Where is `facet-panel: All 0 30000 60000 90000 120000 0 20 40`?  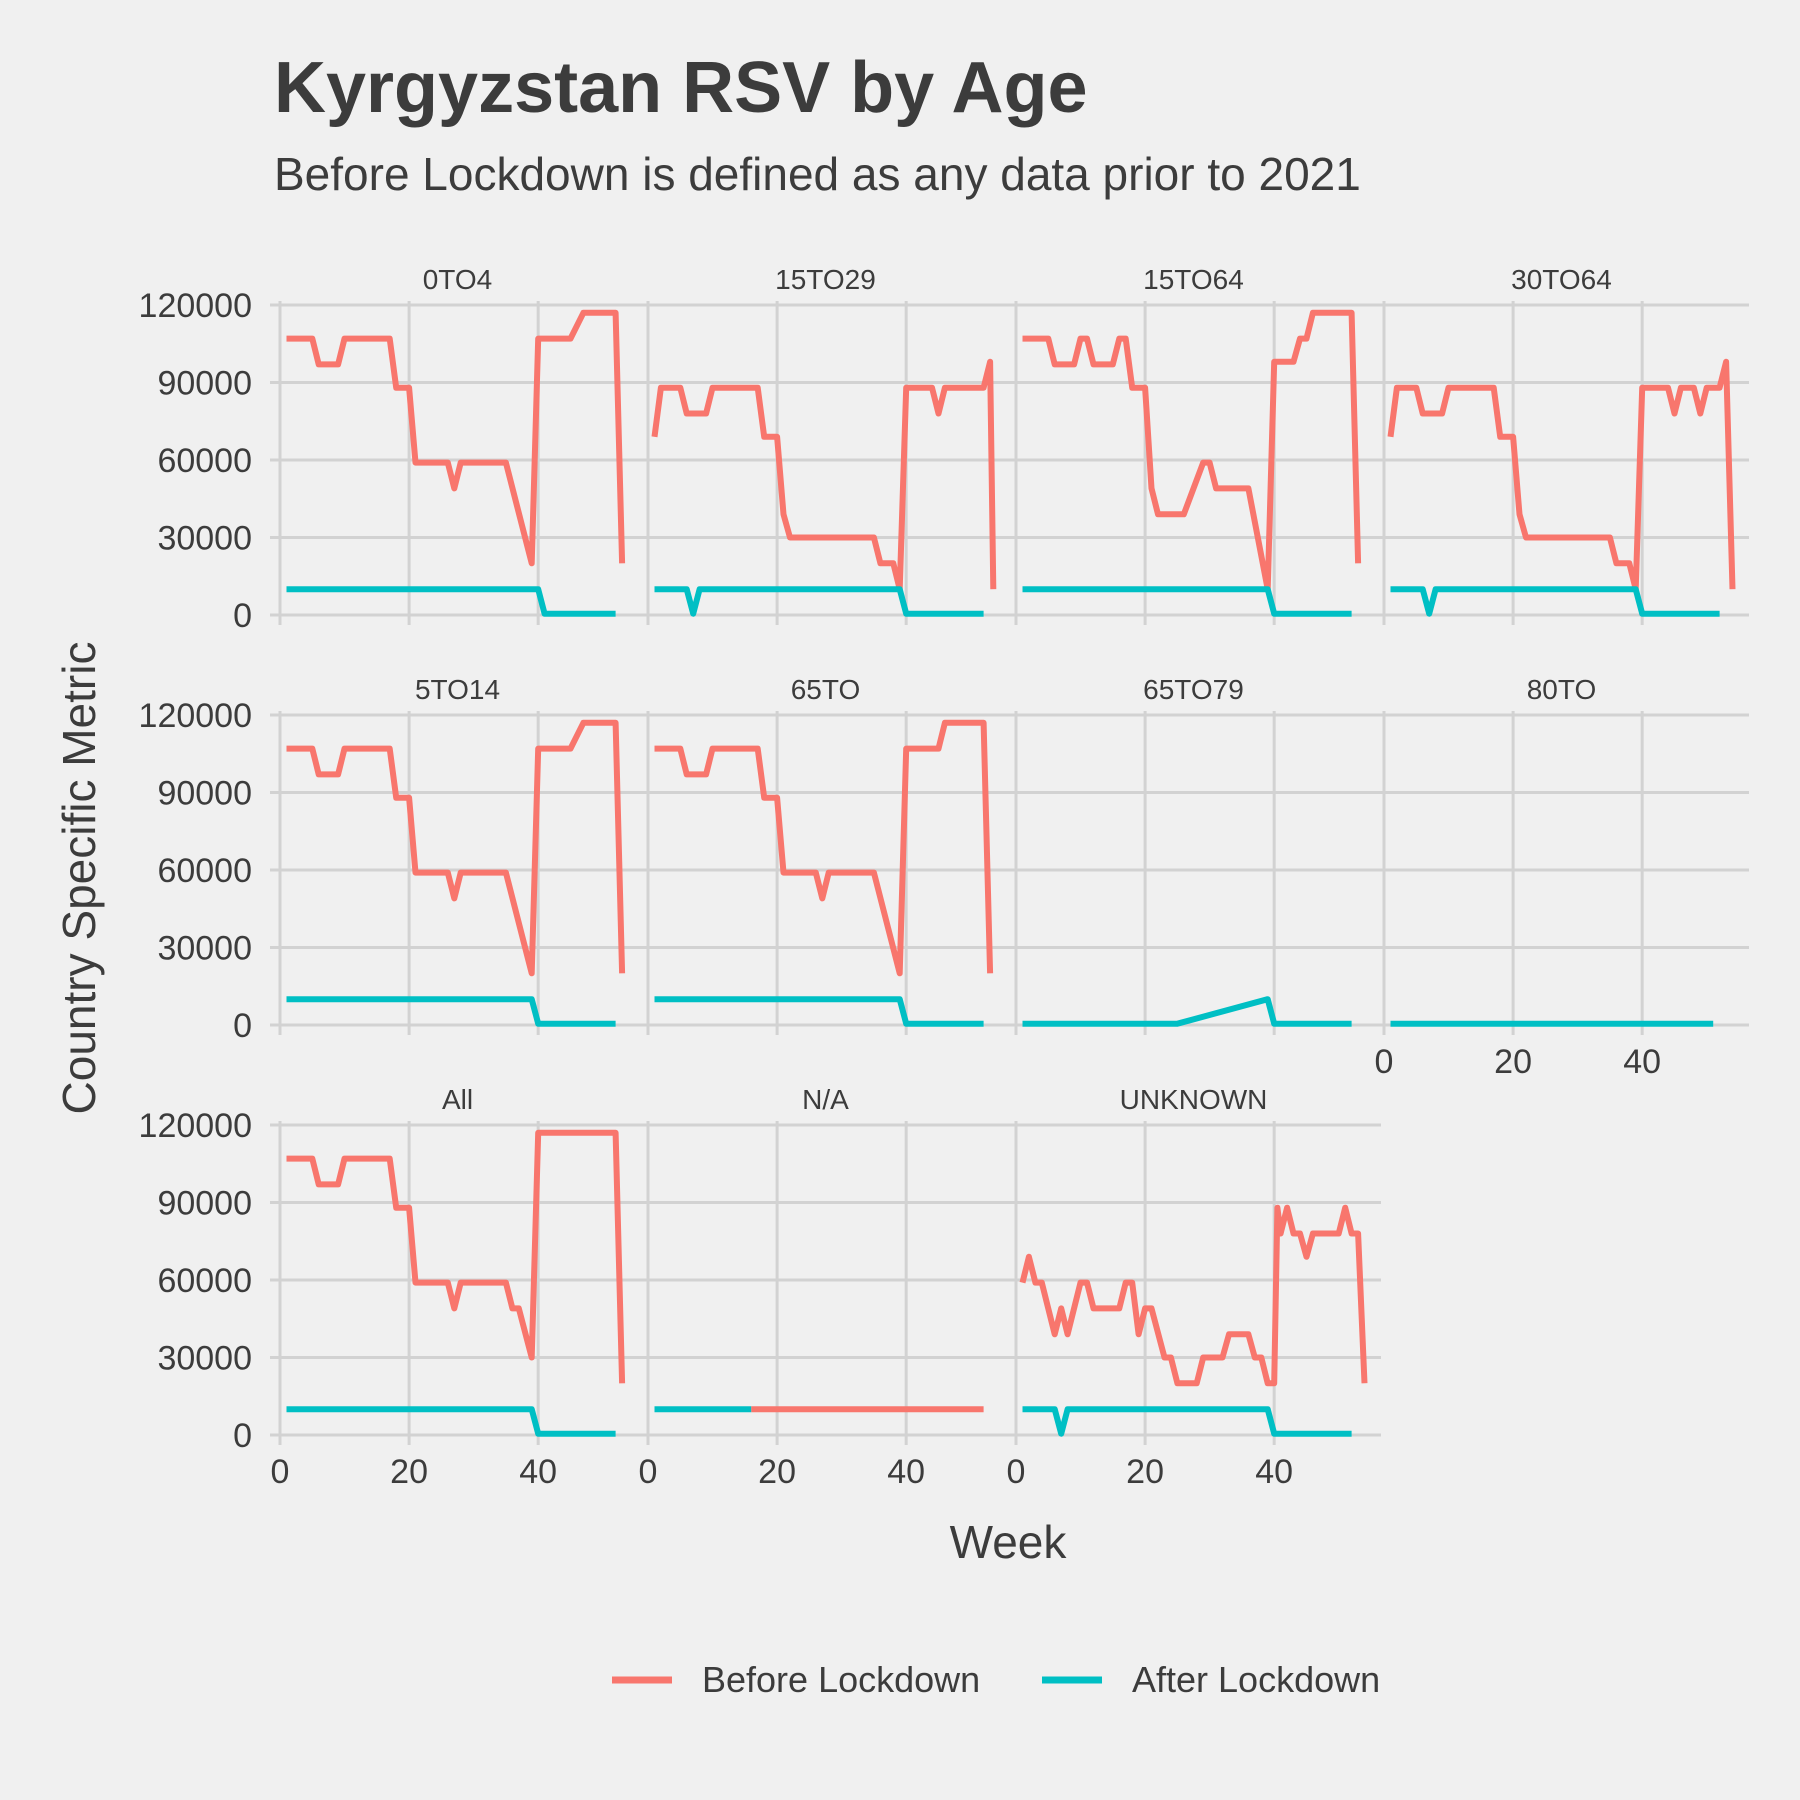
facet-panel: All 0 30000 60000 90000 120000 0 20 40 is located at coordinates (392, 1287).